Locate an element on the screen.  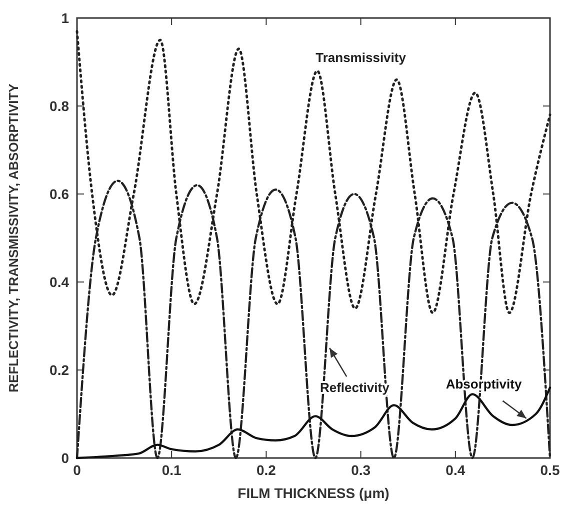
x-tick-label: 0.2 is located at coordinates (266, 470).